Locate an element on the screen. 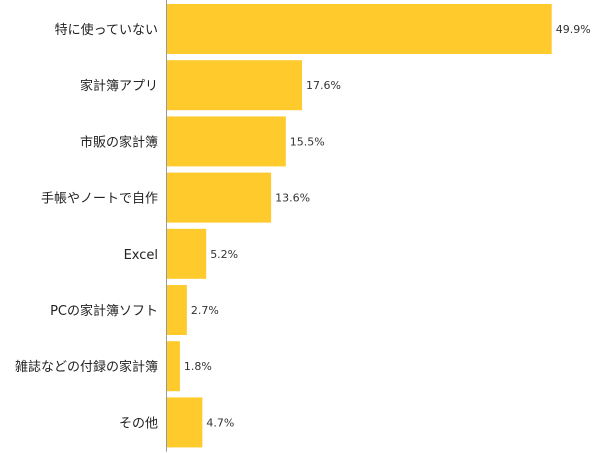 This screenshot has width=602, height=453. category-label: 雑誌などの付録の家計簿 is located at coordinates (86, 367).